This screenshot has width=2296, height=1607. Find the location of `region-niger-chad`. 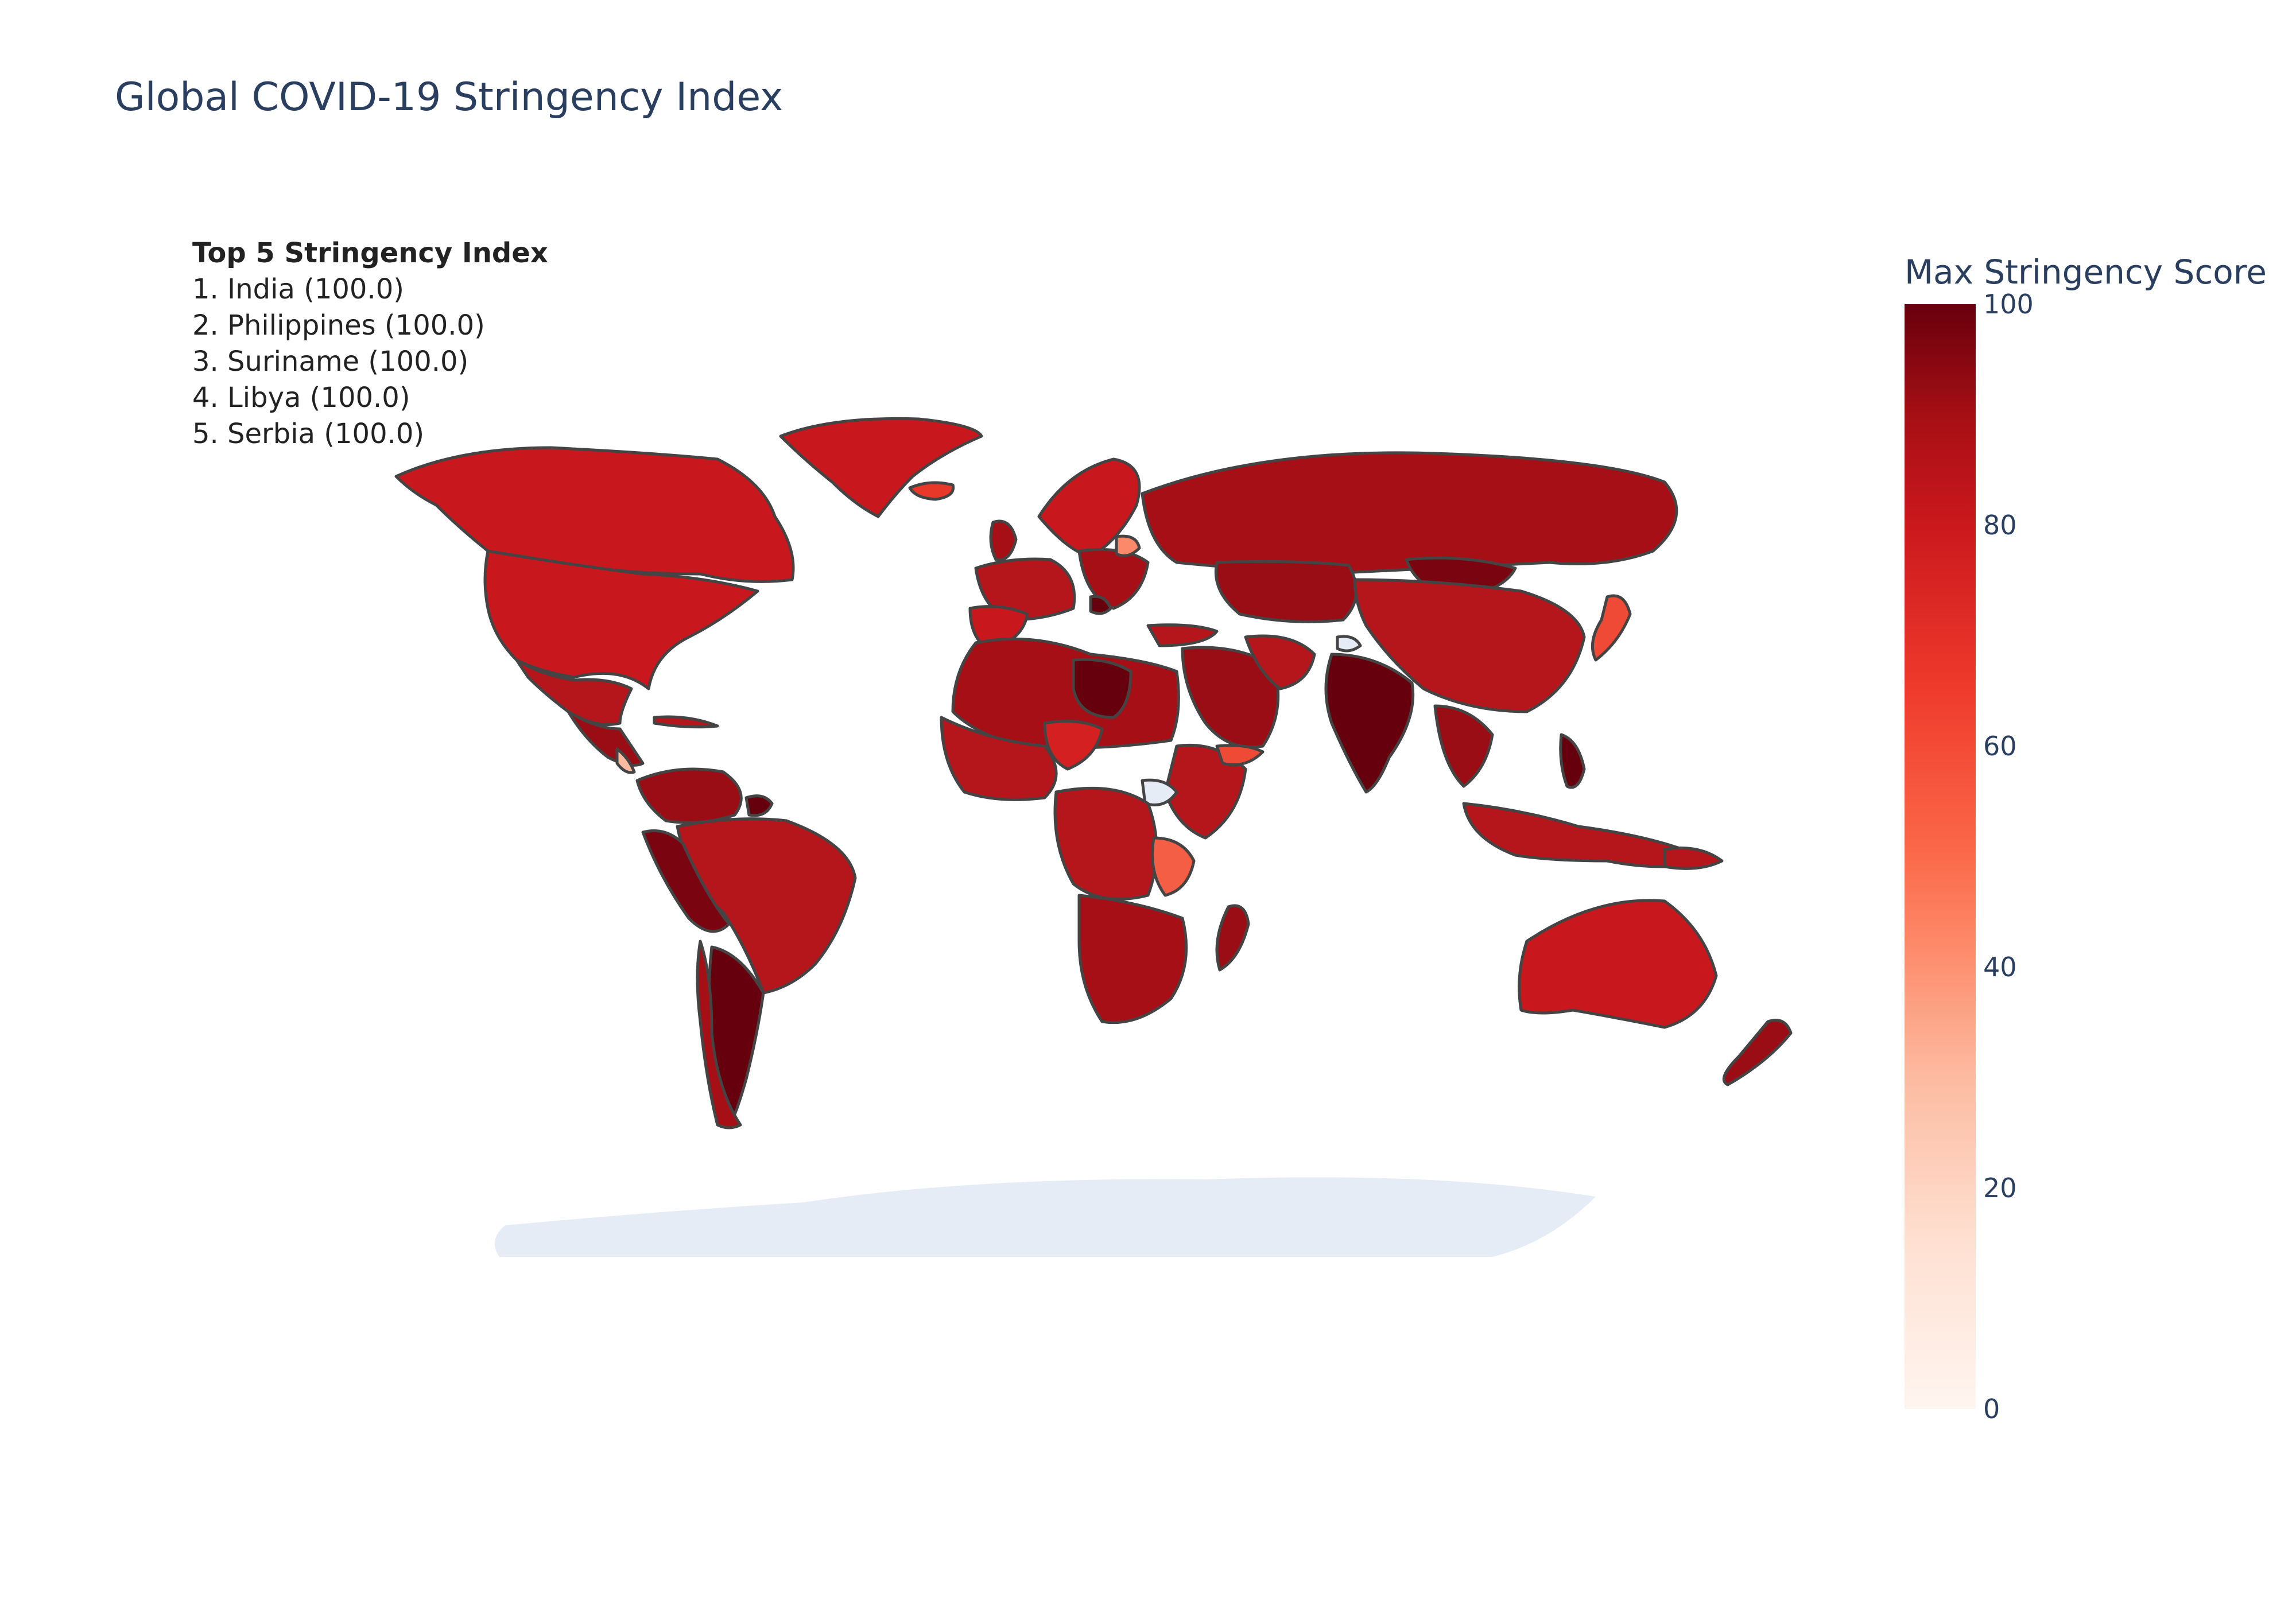

region-niger-chad is located at coordinates (1073, 745).